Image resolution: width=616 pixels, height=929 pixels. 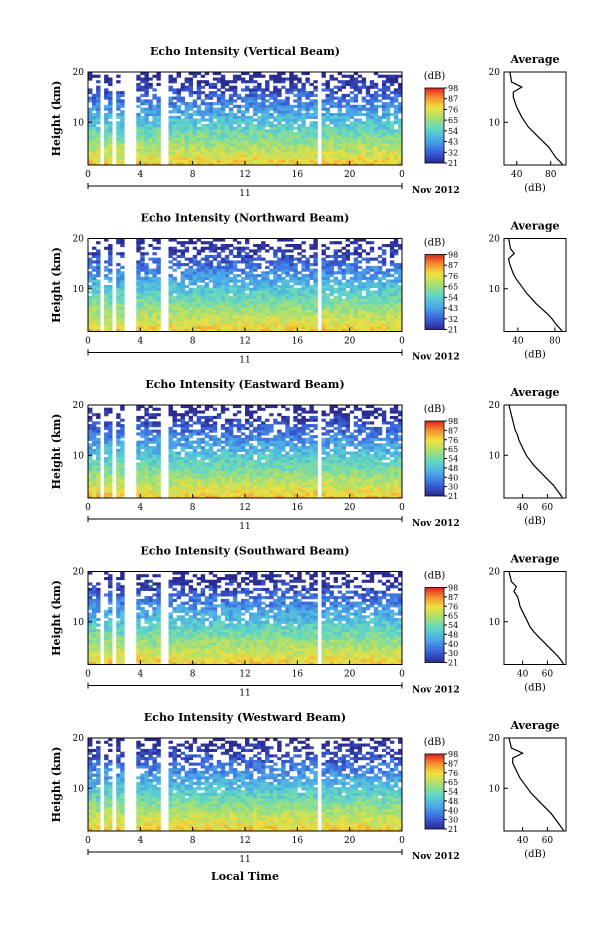 What do you see at coordinates (535, 188) in the screenshot?
I see `average-x-label: (dB)` at bounding box center [535, 188].